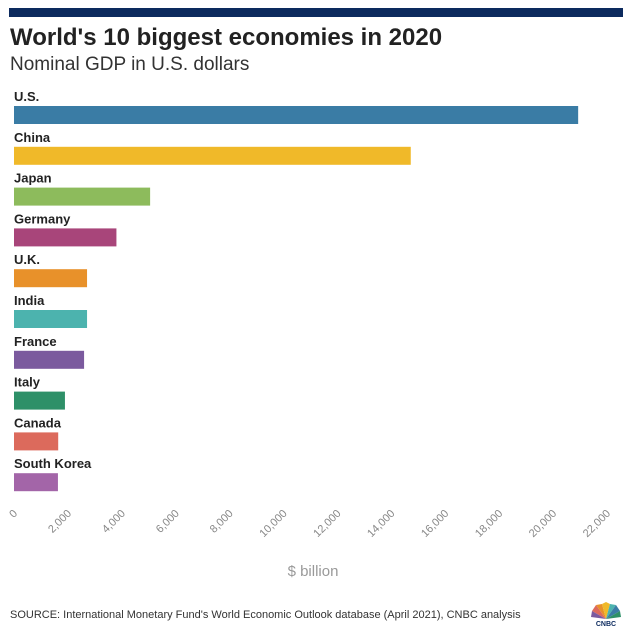 The image size is (640, 636). I want to click on x-tick-label: 12,000, so click(327, 524).